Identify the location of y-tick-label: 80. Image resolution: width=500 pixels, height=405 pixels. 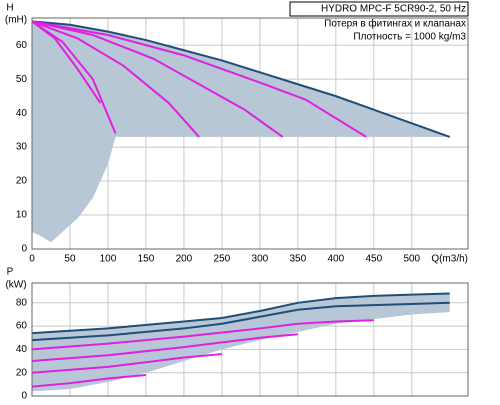
(22, 302).